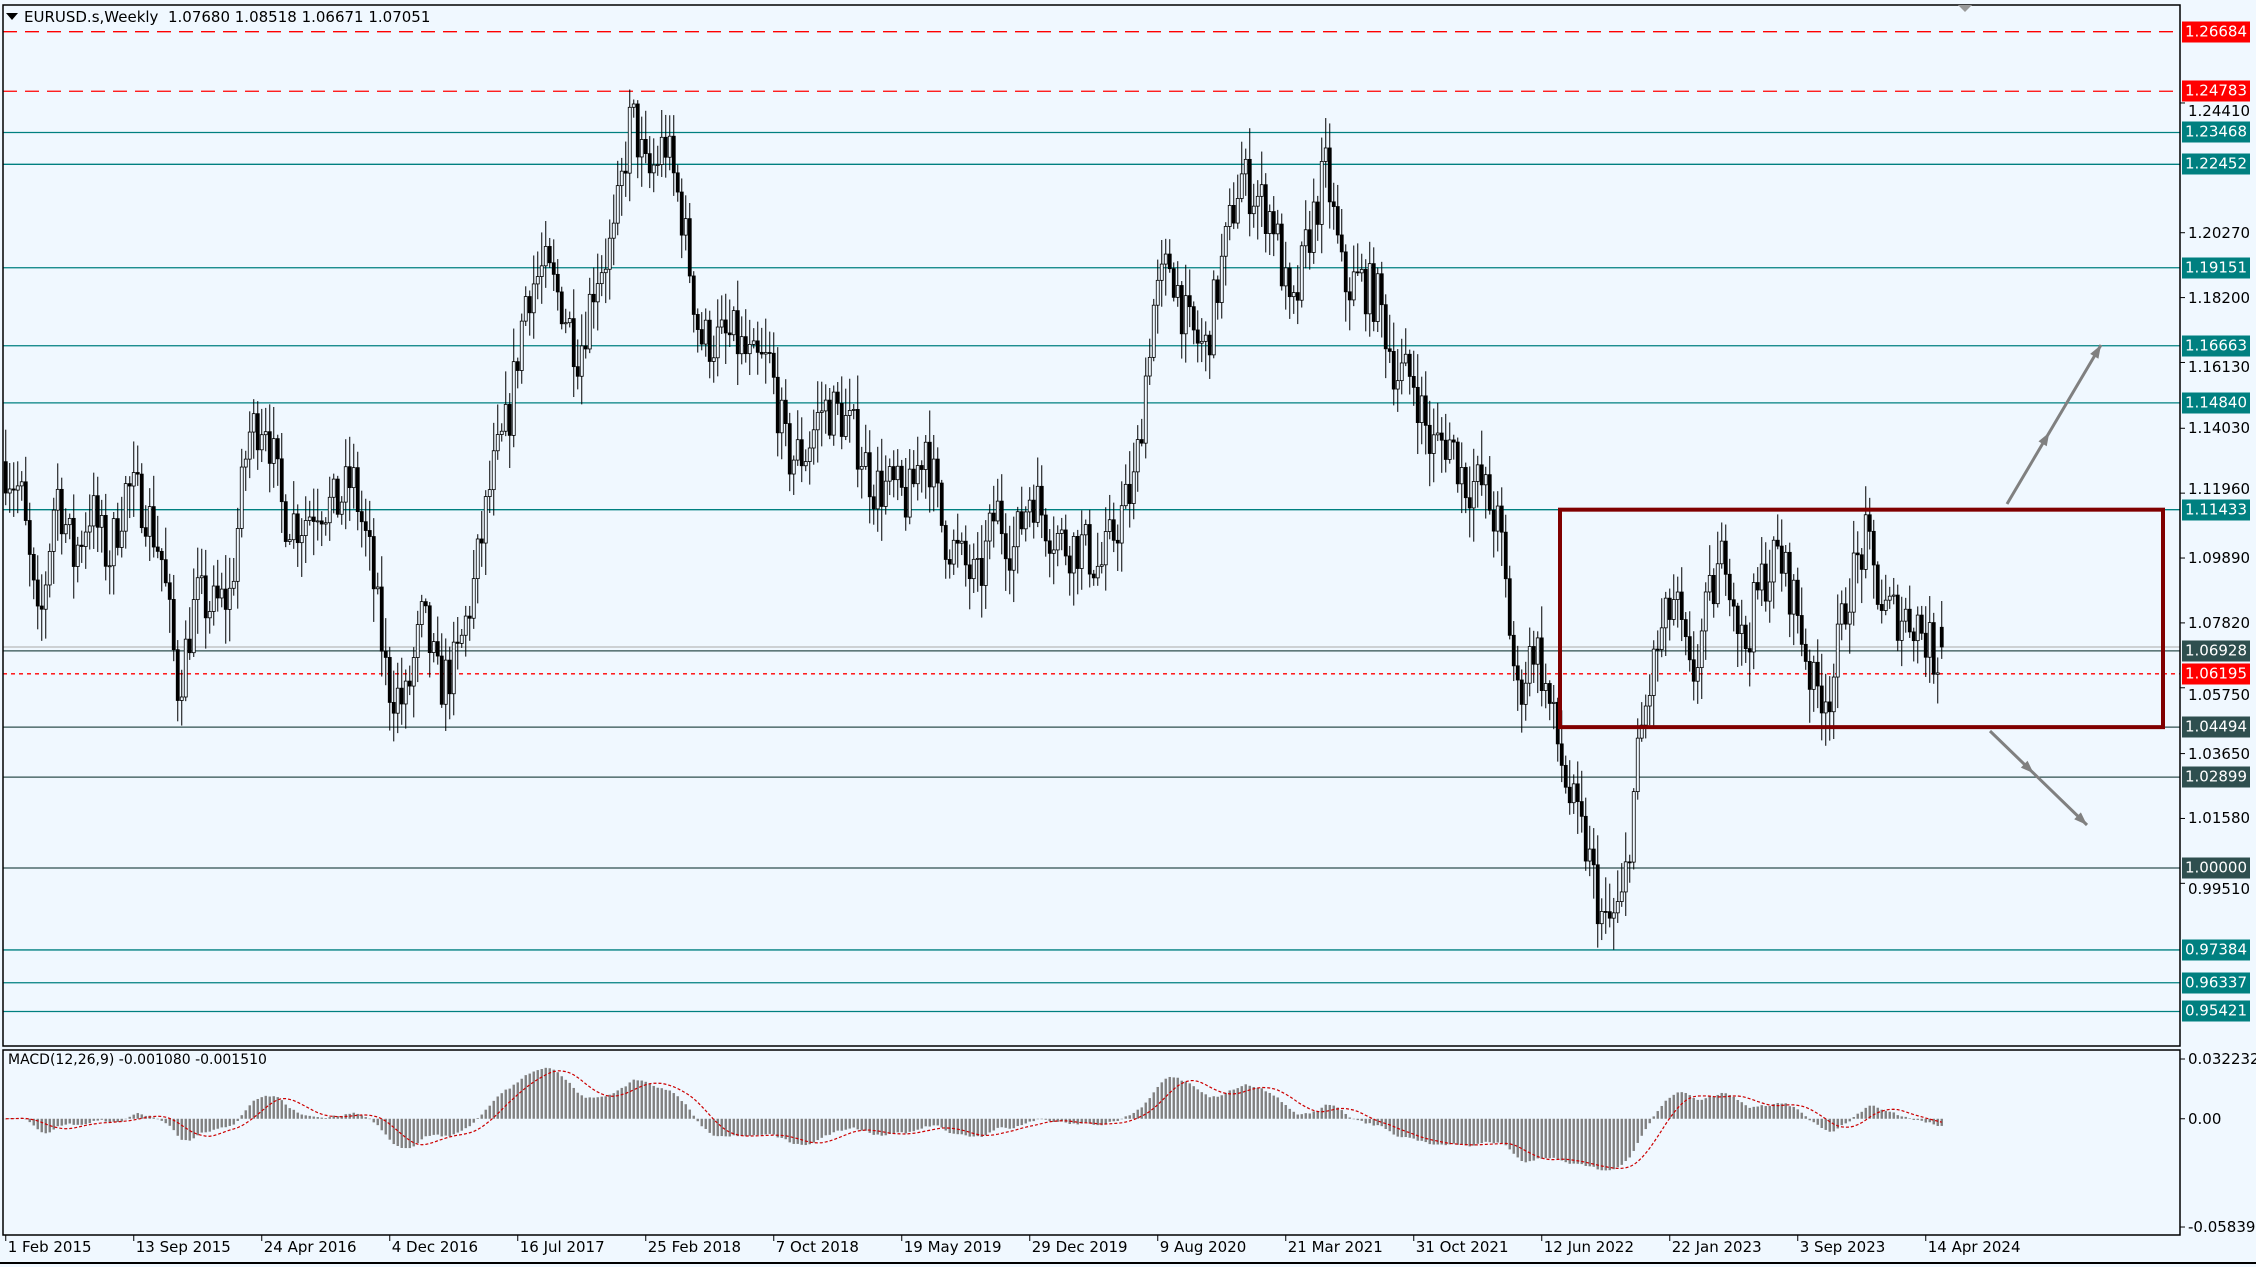 The image size is (2256, 1267). What do you see at coordinates (1335, 1247) in the screenshot?
I see `date-axis-label: 21 Mar 2021` at bounding box center [1335, 1247].